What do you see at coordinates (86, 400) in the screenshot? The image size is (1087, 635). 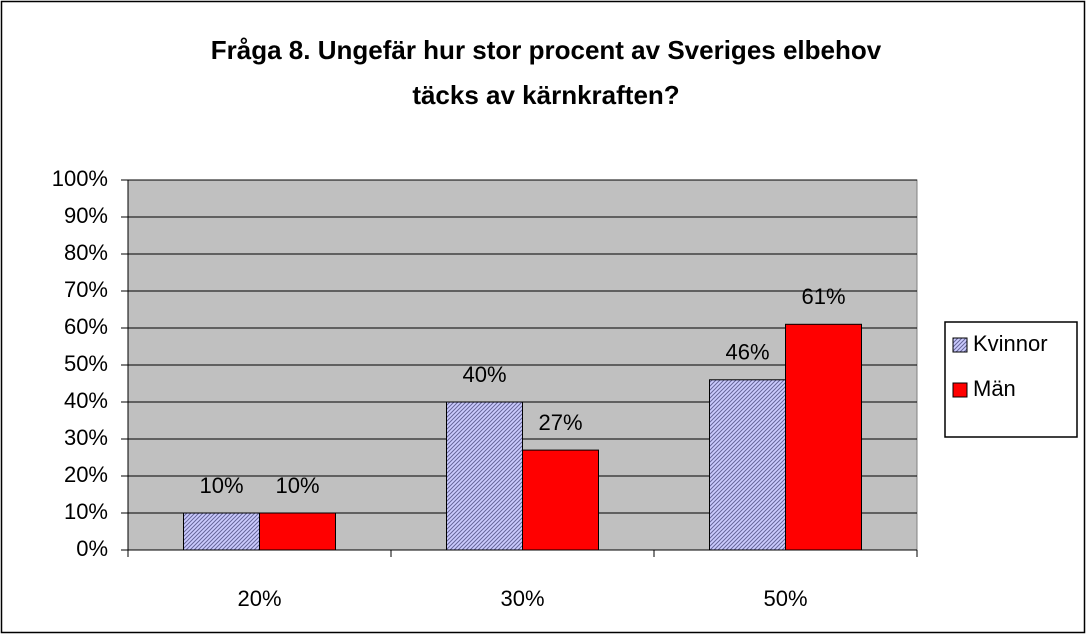 I see `y-tick-label: 40%` at bounding box center [86, 400].